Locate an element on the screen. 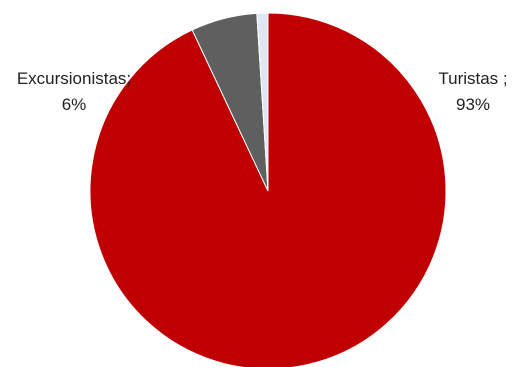 The width and height of the screenshot is (513, 367). excursionistas-label-name: Excursionistas; is located at coordinates (74, 78).